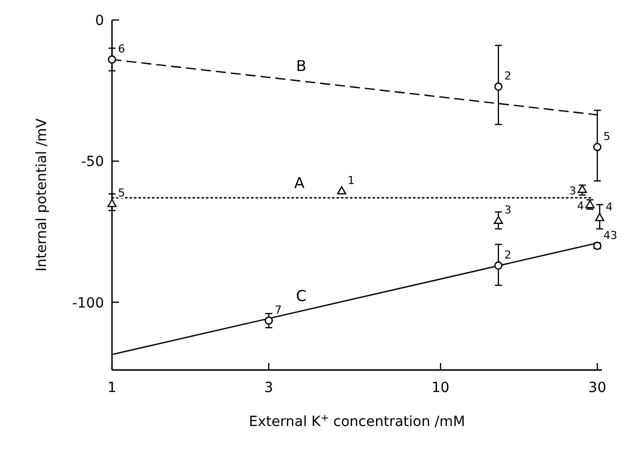 The height and width of the screenshot is (450, 634). What do you see at coordinates (121, 49) in the screenshot?
I see `annotation: 6` at bounding box center [121, 49].